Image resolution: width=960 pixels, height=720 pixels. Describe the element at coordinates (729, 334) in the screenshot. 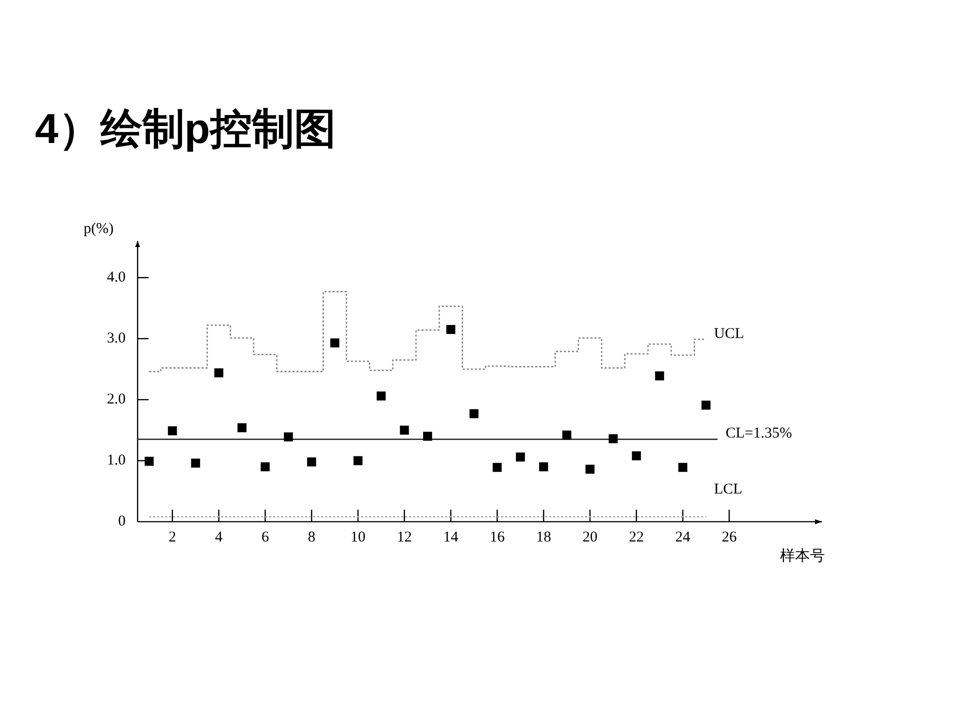

I see `series-label: UCL` at that location.